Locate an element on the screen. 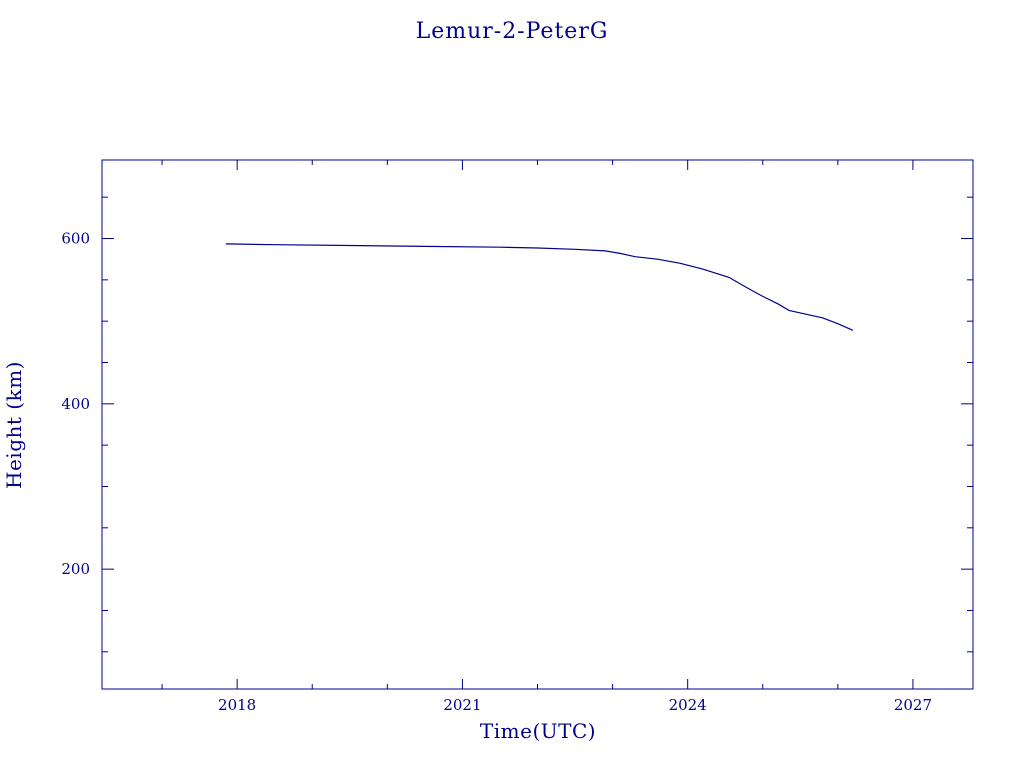 Image resolution: width=1024 pixels, height=768 pixels. x-tick-label: 2018 is located at coordinates (237, 705).